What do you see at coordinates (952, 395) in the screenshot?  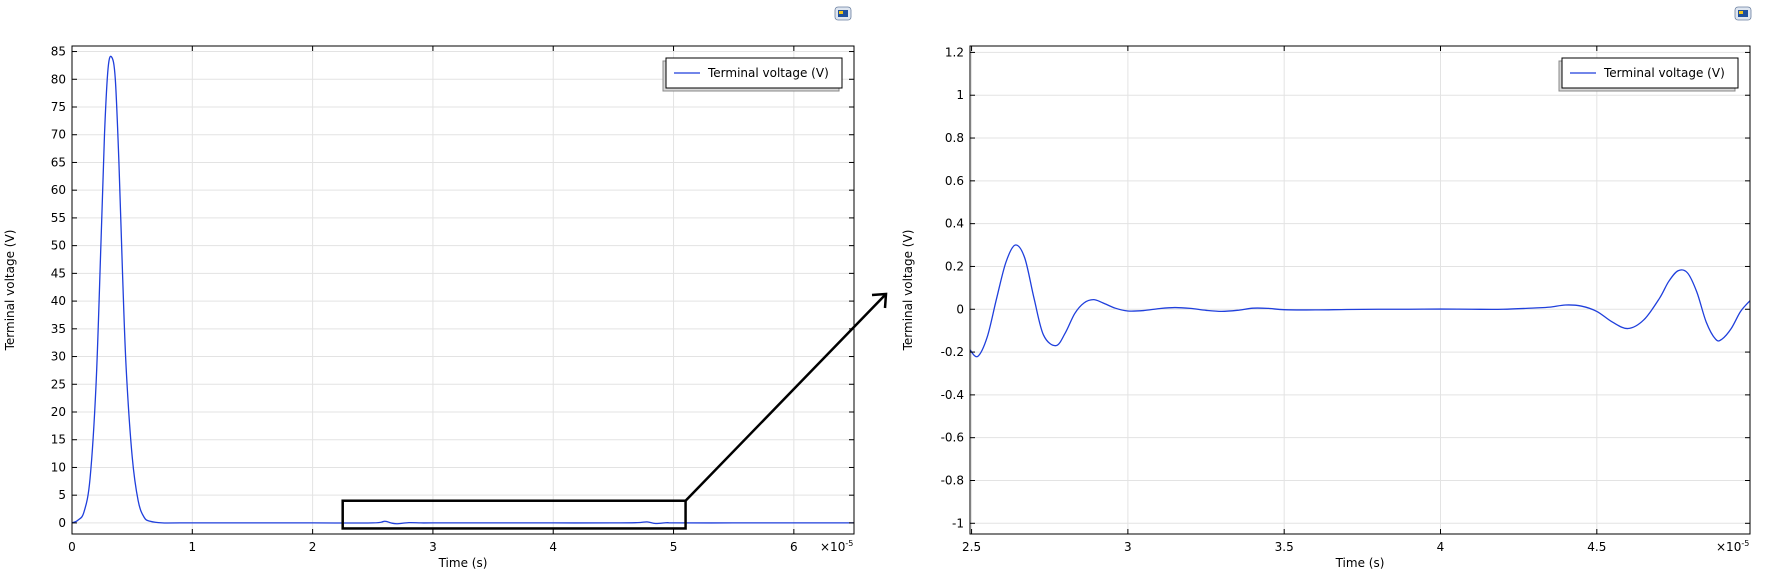 I see `y-tick-label: -0.4` at bounding box center [952, 395].